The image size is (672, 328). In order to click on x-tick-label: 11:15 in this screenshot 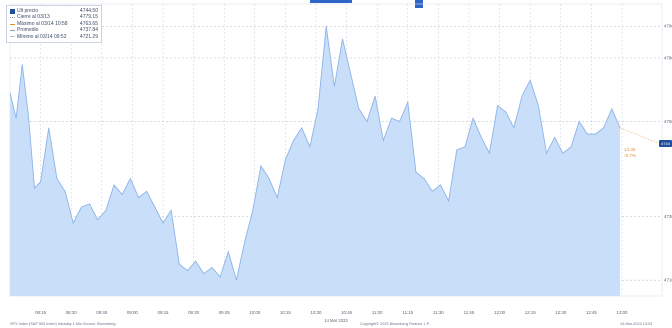, I will do `click(407, 312)`.